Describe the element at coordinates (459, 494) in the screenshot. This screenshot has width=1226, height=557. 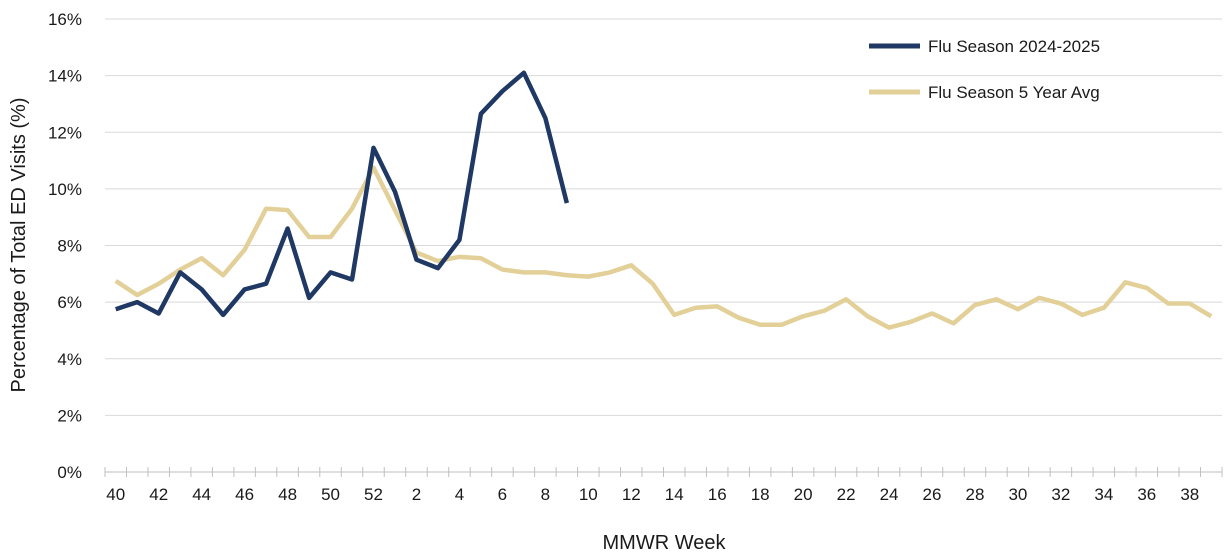
I see `x-tick-label: 4` at that location.